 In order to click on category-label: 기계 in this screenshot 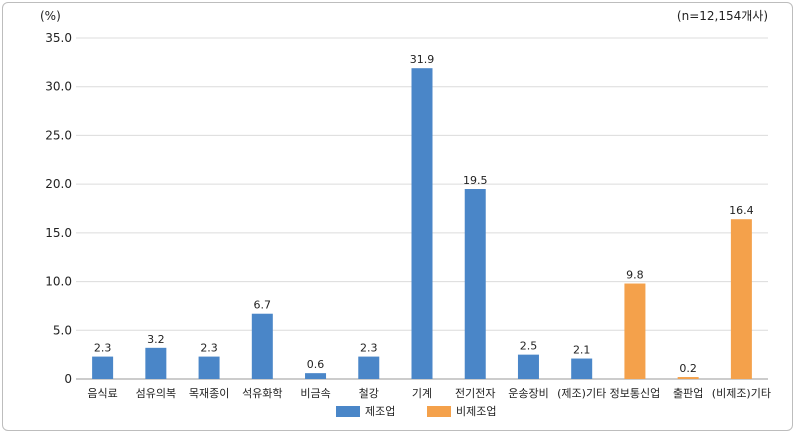, I will do `click(422, 393)`.